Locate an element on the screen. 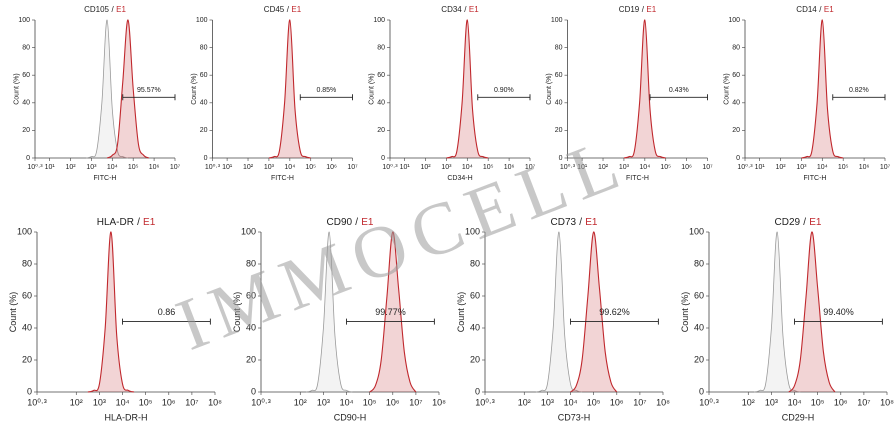 The image size is (895, 433). panel-title: CD29/E1 is located at coordinates (798, 222).